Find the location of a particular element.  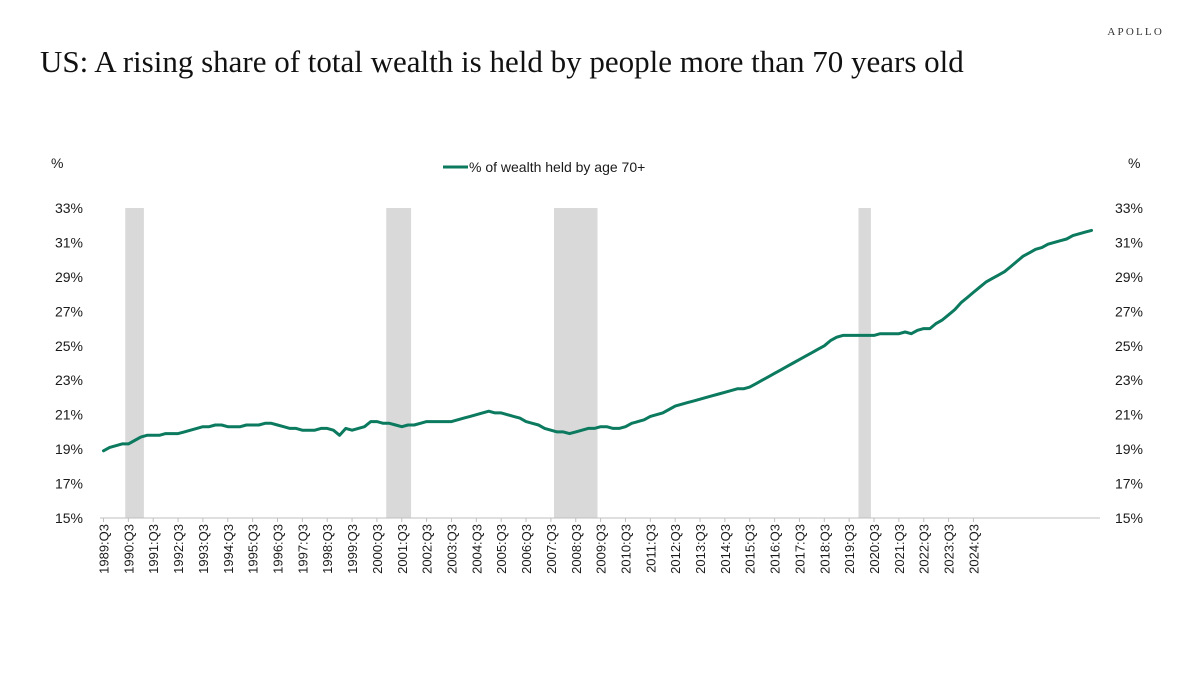

x-tick-label: 2013:Q3 is located at coordinates (700, 549).